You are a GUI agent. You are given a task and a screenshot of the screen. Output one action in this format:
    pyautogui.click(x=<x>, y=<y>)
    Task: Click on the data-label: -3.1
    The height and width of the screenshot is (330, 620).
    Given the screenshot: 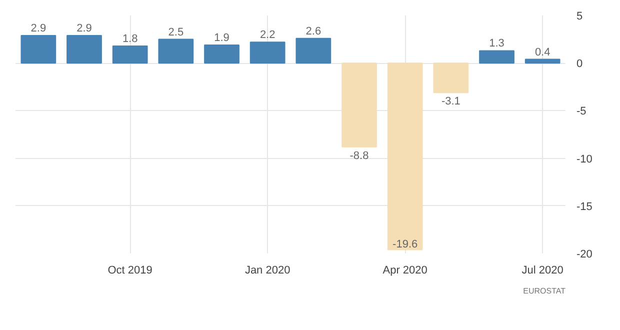 What is the action you would take?
    pyautogui.click(x=450, y=102)
    